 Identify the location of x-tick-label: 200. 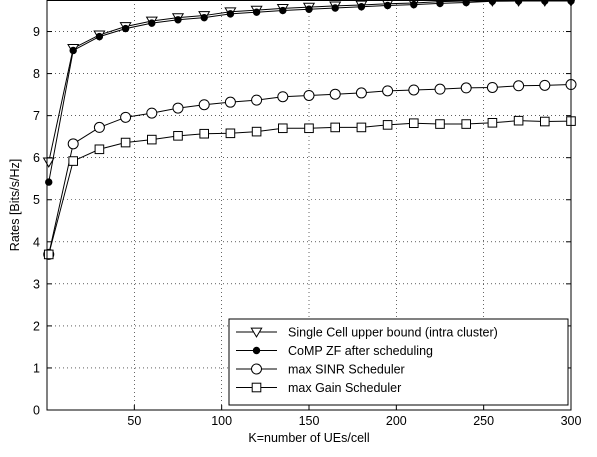
(396, 421).